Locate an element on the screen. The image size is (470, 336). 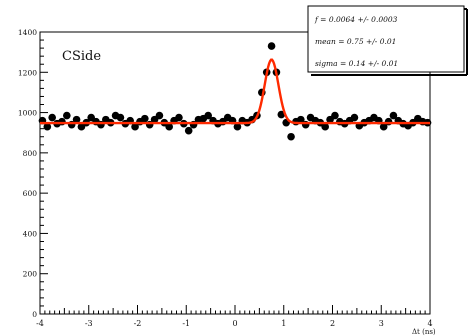
x-tick-label: 4 is located at coordinates (429, 323).